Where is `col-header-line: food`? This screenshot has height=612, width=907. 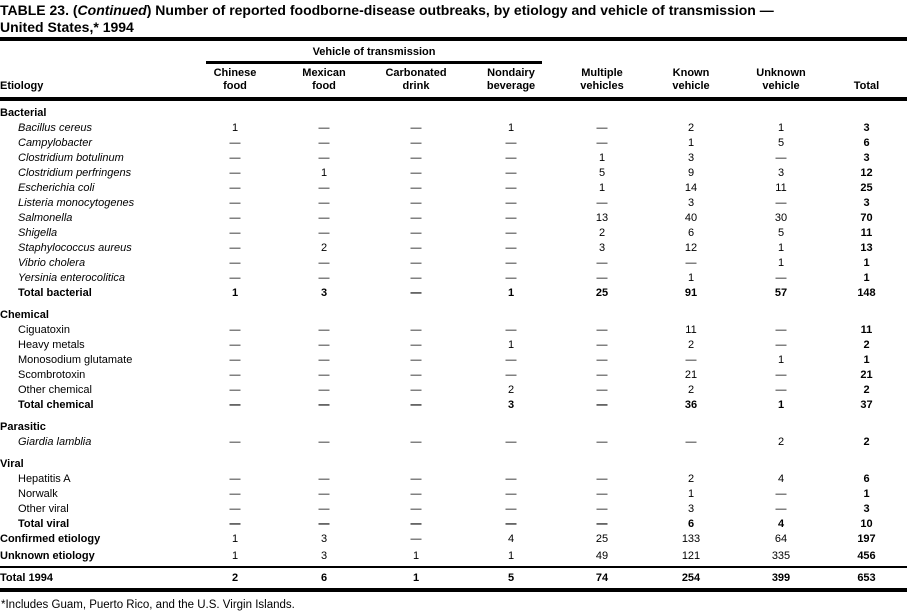
col-header-line: food is located at coordinates (235, 86).